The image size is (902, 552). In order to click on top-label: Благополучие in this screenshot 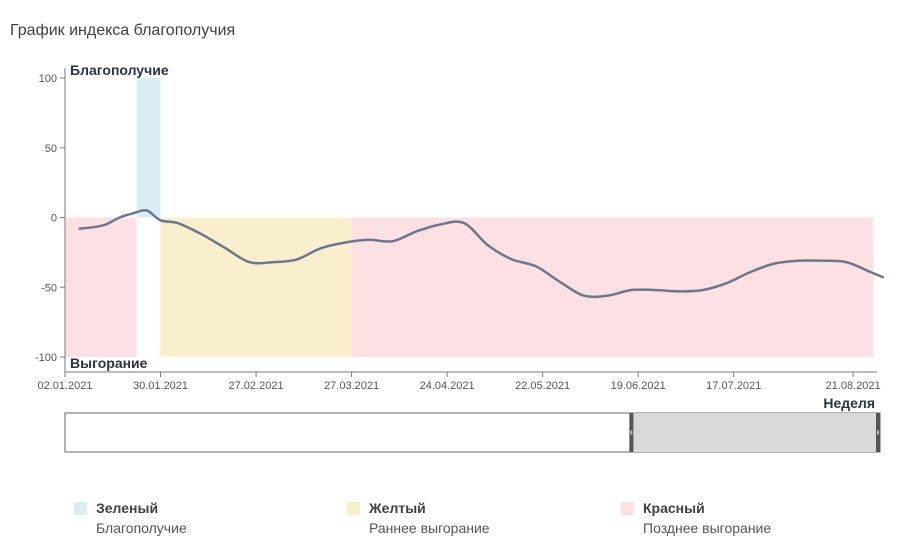, I will do `click(119, 70)`.